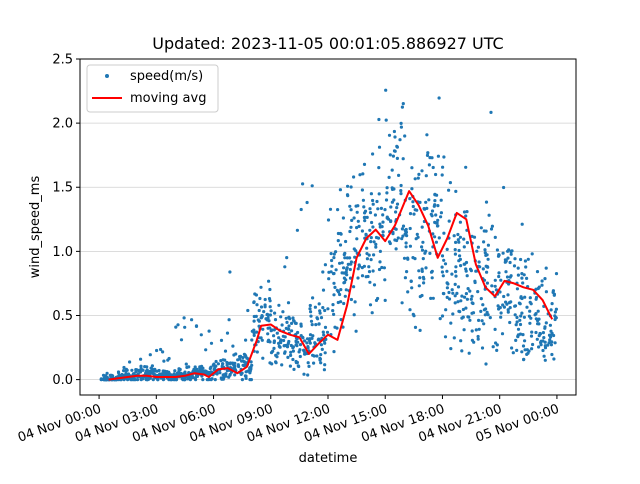 Image resolution: width=640 pixels, height=484 pixels. Describe the element at coordinates (62, 124) in the screenshot. I see `y-tick-label: 2.0` at that location.